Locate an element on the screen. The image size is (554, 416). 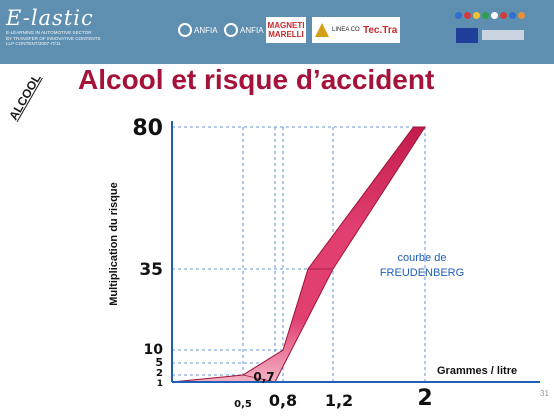
curve-label-line: courbe de is located at coordinates (422, 258).